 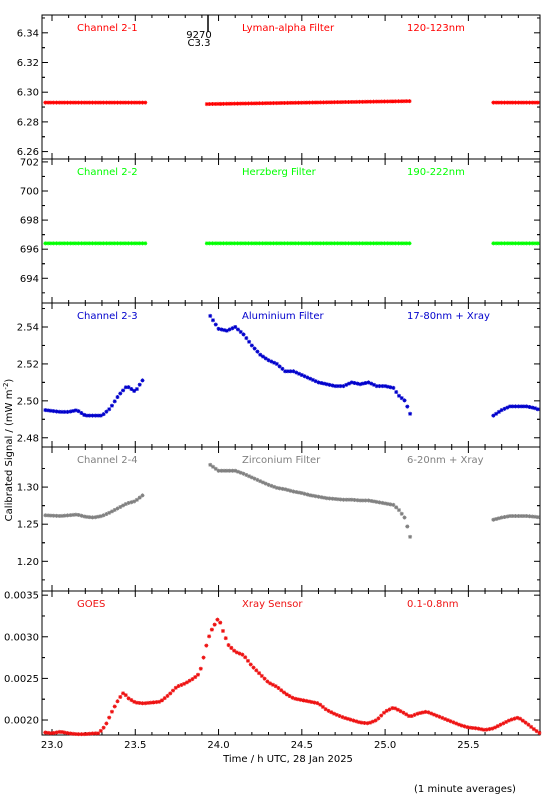 What do you see at coordinates (28, 63) in the screenshot?
I see `y-tick-label: 6.32` at bounding box center [28, 63].